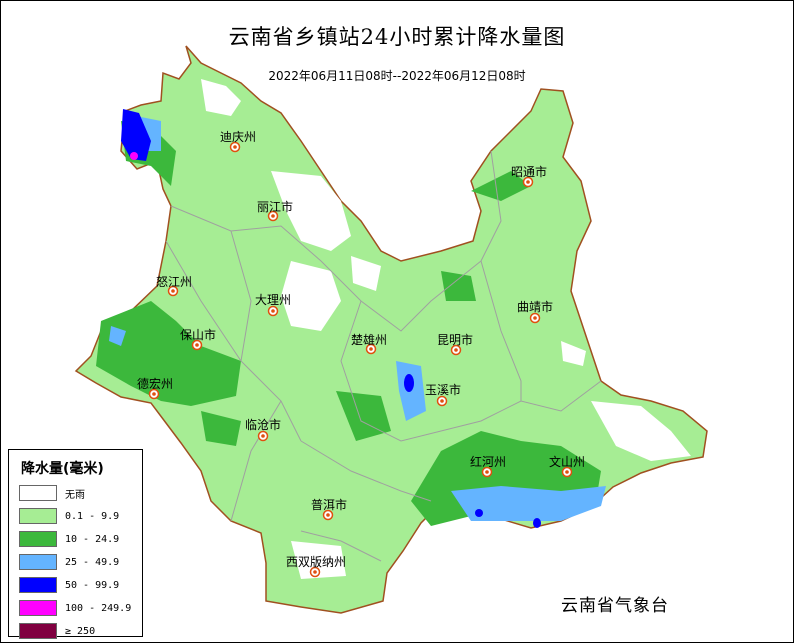 The width and height of the screenshot is (794, 643). Describe the element at coordinates (273, 300) in the screenshot. I see `city-label: 大理州` at that location.